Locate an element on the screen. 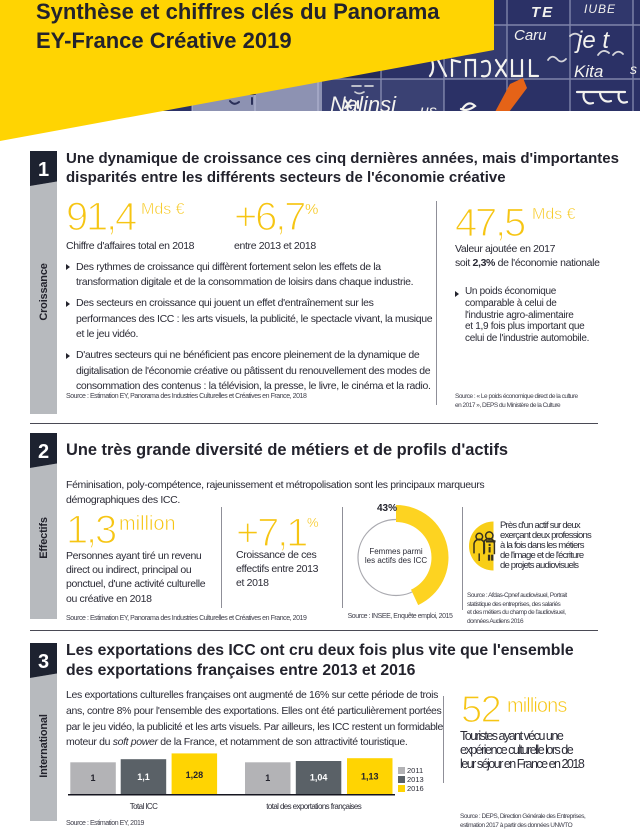 The height and width of the screenshot is (836, 640). svg-text: TE is located at coordinates (542, 12).